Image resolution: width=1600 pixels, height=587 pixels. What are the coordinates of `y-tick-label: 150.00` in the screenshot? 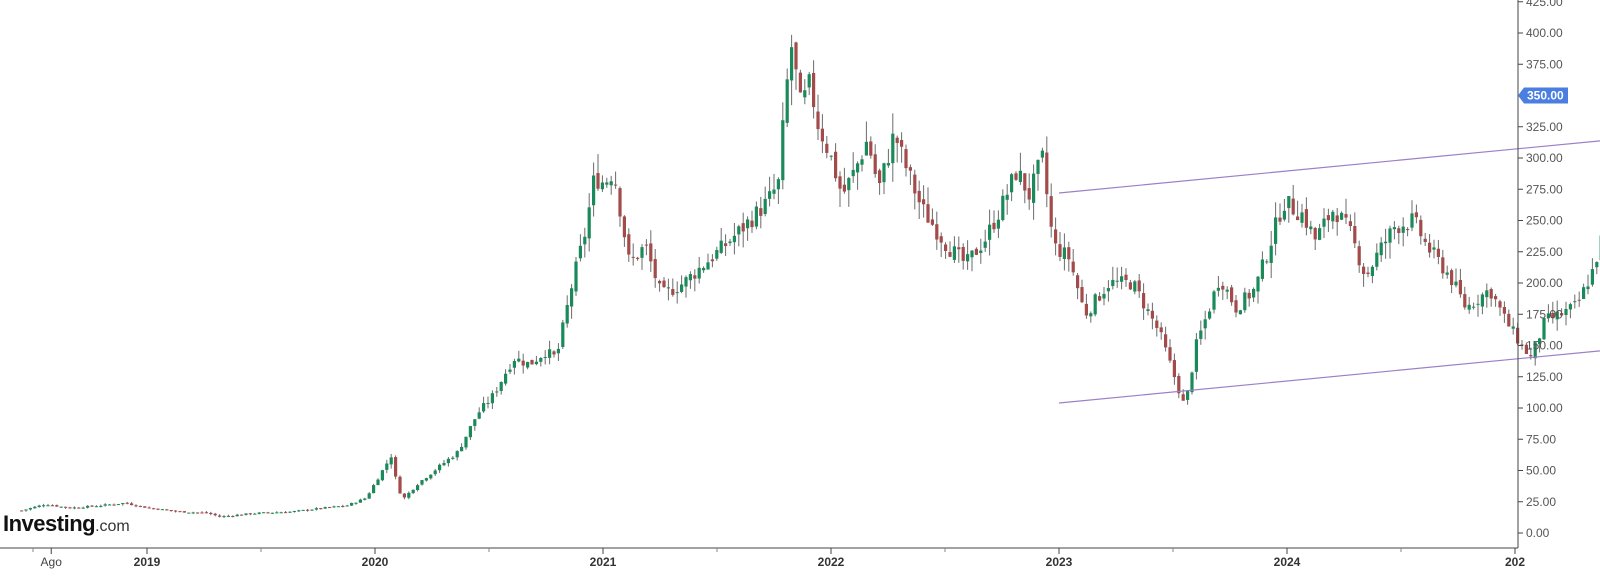 It's located at (1544, 346).